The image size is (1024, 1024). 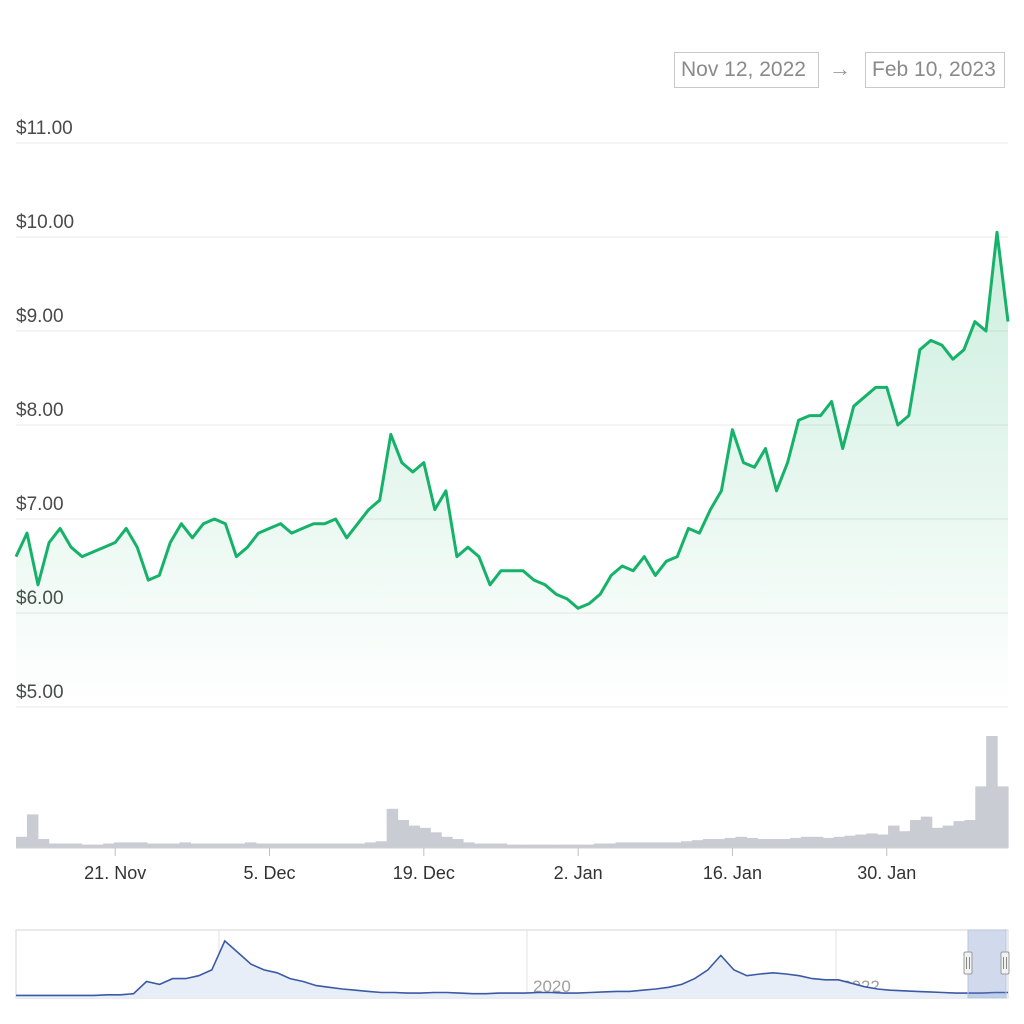 I want to click on y-tick-label: $11.00, so click(x=44, y=128).